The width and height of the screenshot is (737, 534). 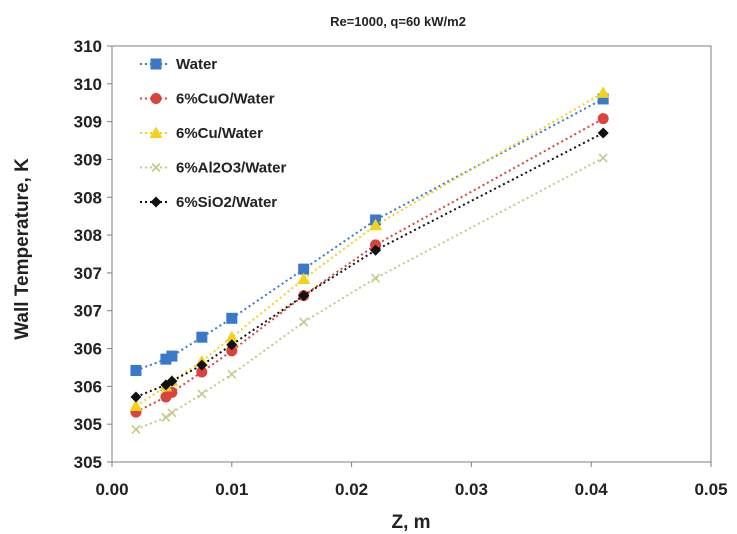 I want to click on x-tick-label: 0.02, so click(x=351, y=489).